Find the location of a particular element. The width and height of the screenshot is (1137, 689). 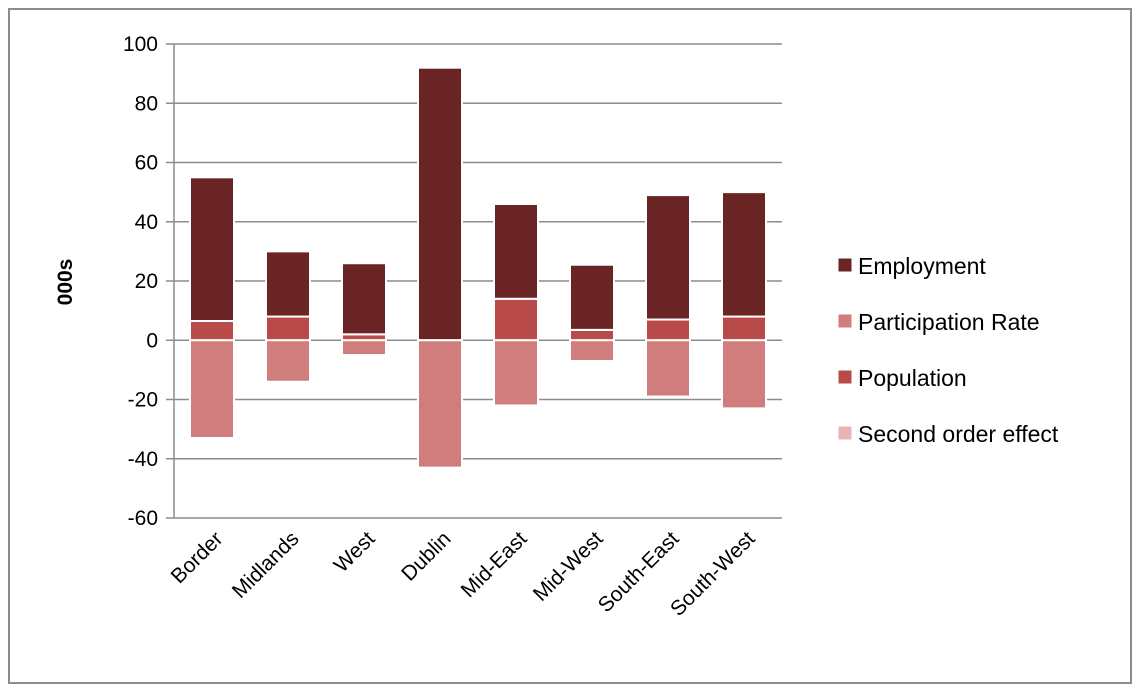

x-category-label: West is located at coordinates (355, 552).